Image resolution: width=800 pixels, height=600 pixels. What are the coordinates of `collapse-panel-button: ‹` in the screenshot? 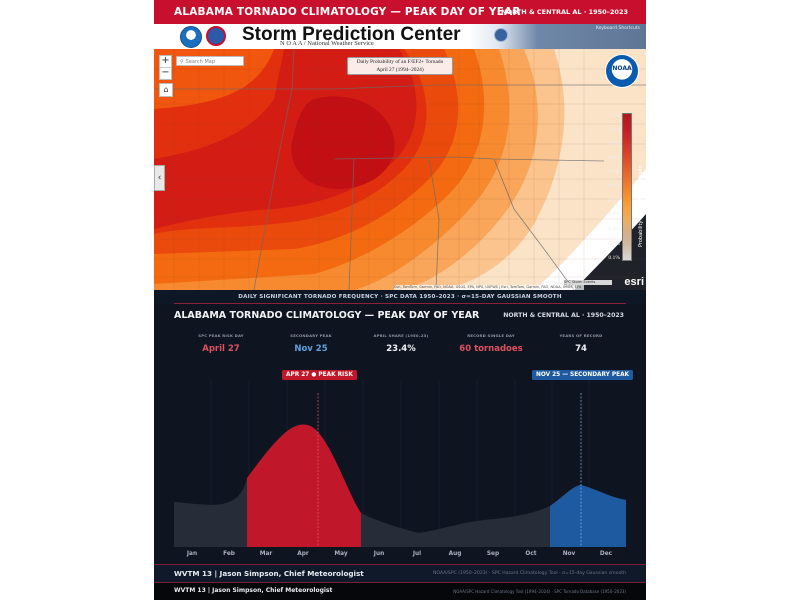 It's located at (159, 178).